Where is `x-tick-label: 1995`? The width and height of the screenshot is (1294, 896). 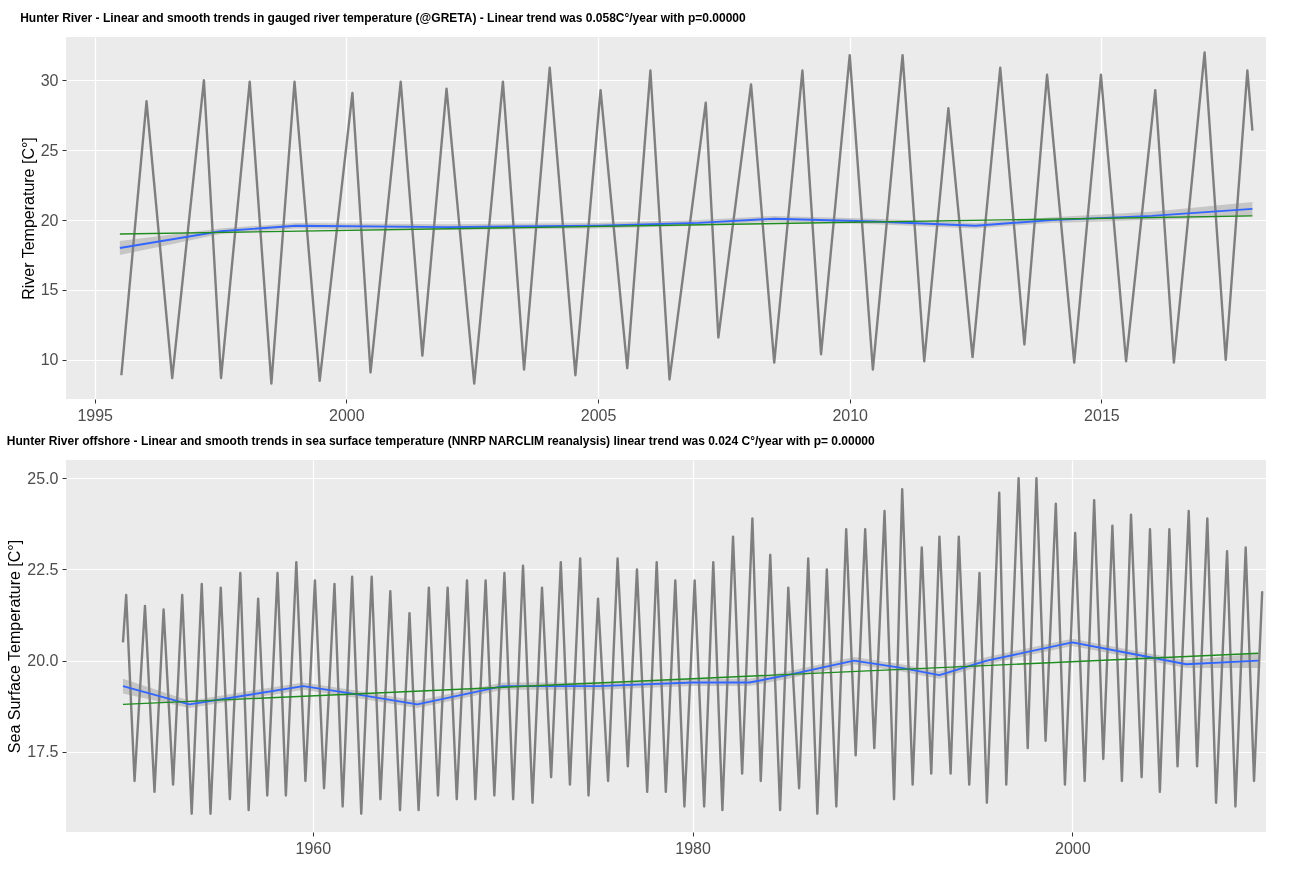
x-tick-label: 1995 is located at coordinates (95, 415).